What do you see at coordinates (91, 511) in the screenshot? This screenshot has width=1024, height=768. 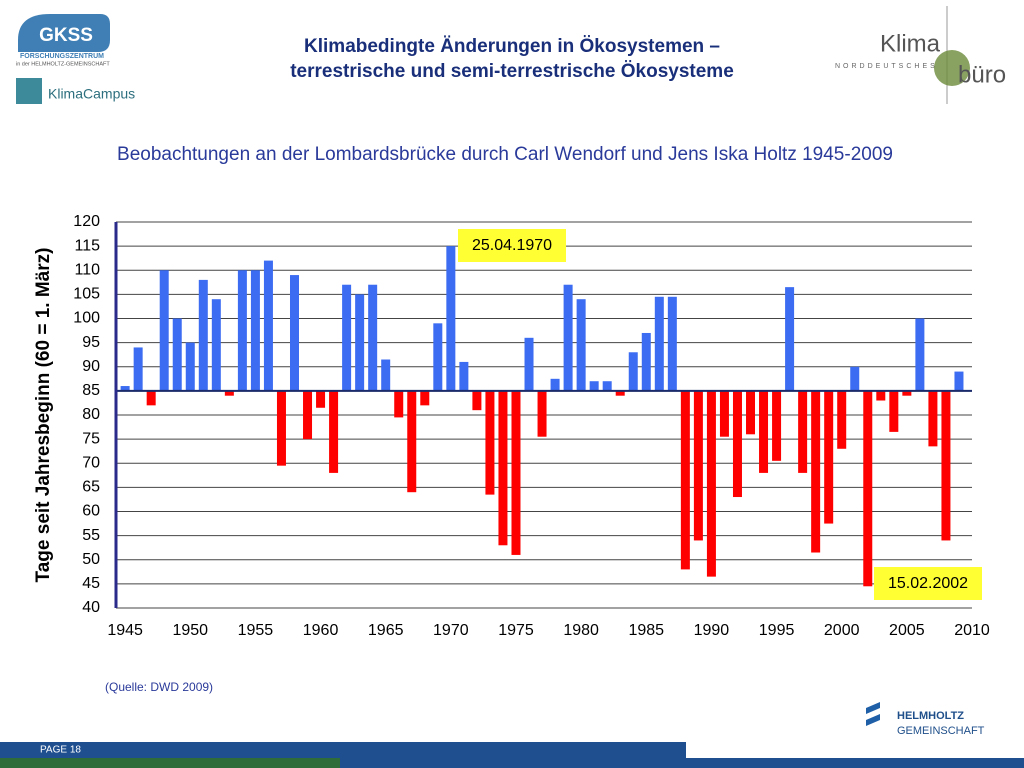 I see `y-tick-label: 60` at bounding box center [91, 511].